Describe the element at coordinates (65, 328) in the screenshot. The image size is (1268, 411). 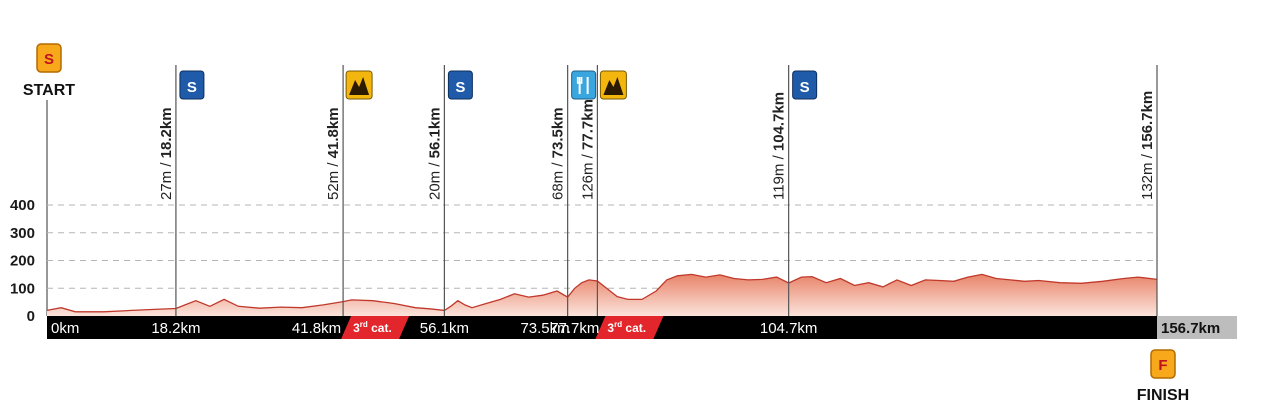
I see `km-bar-label: 0km` at that location.